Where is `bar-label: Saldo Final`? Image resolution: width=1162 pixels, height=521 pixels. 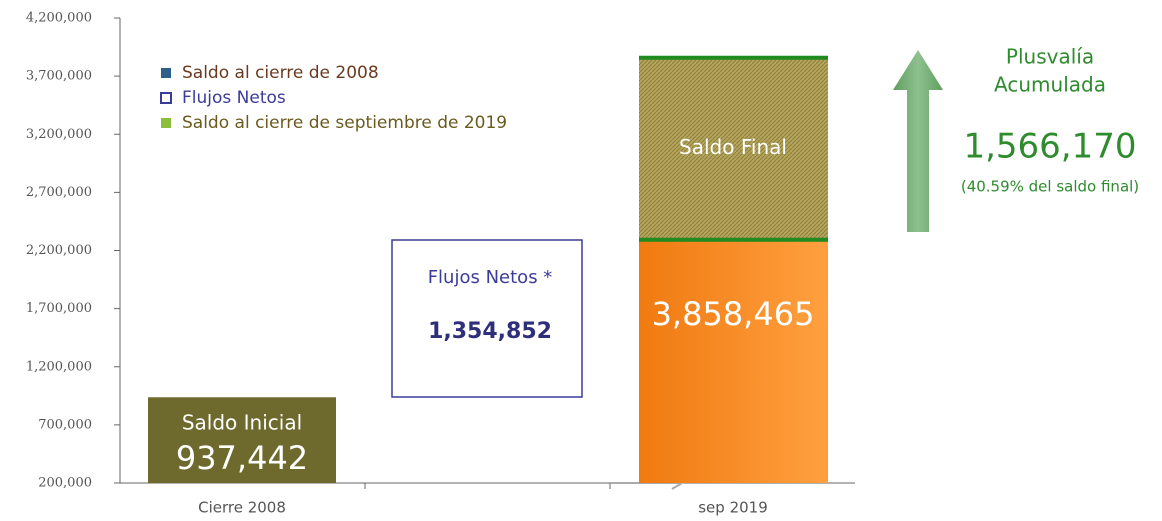 bar-label: Saldo Final is located at coordinates (733, 147).